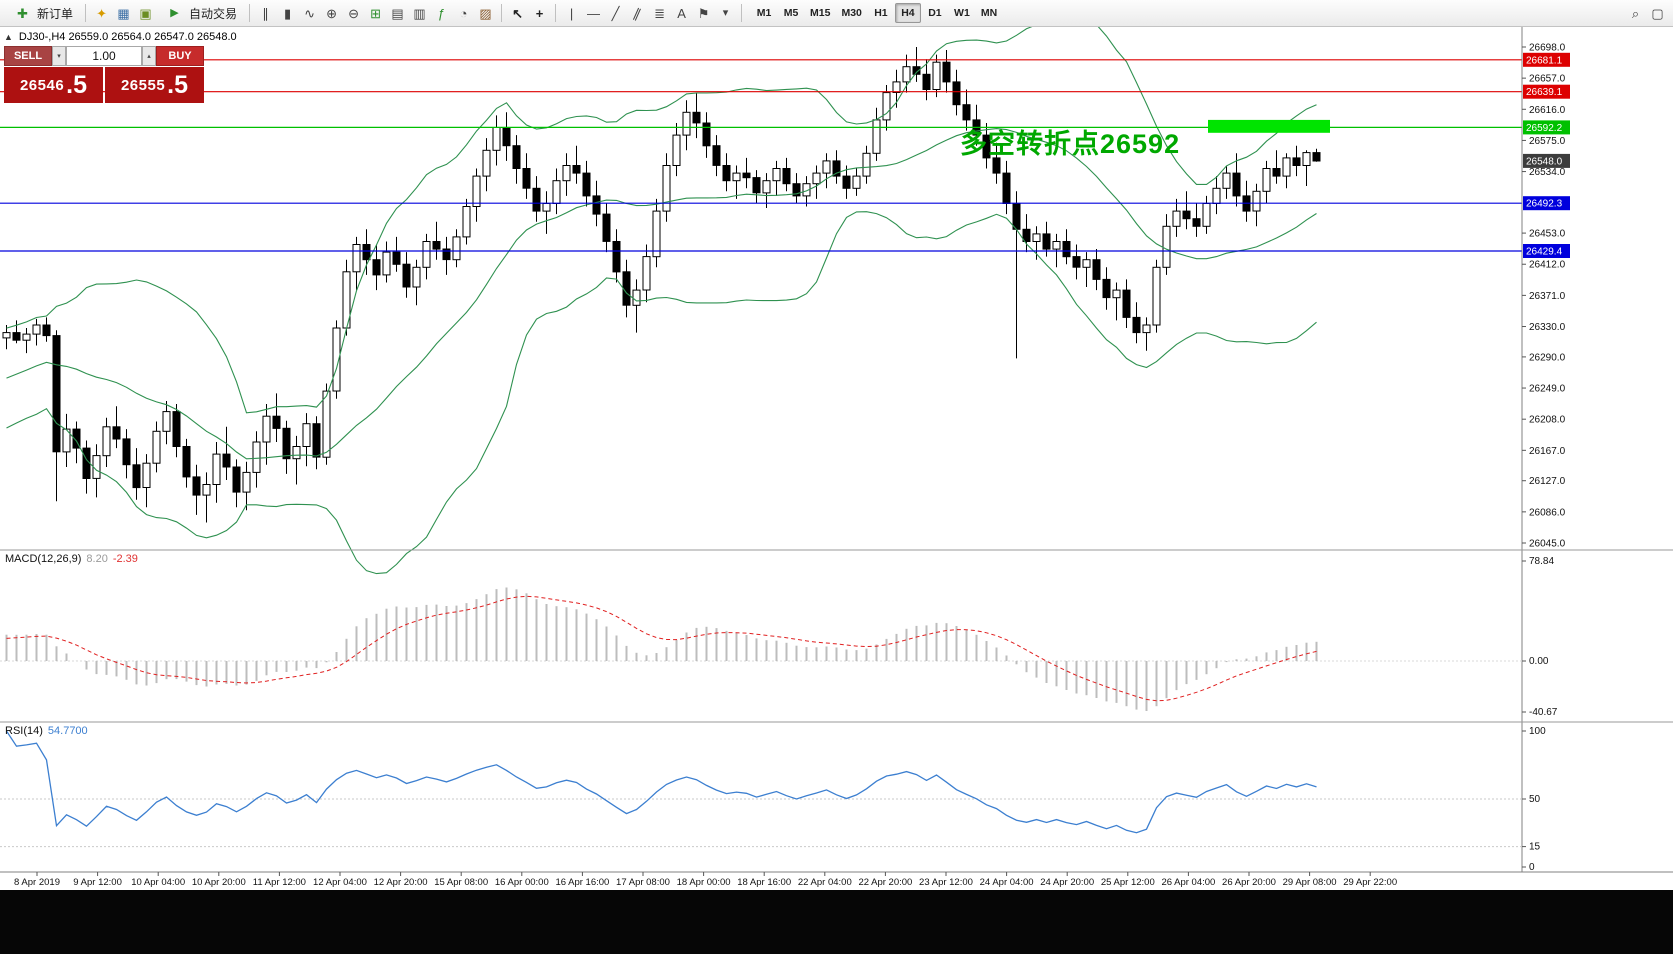 The width and height of the screenshot is (1673, 954). I want to click on svg-text: 50, so click(1535, 799).